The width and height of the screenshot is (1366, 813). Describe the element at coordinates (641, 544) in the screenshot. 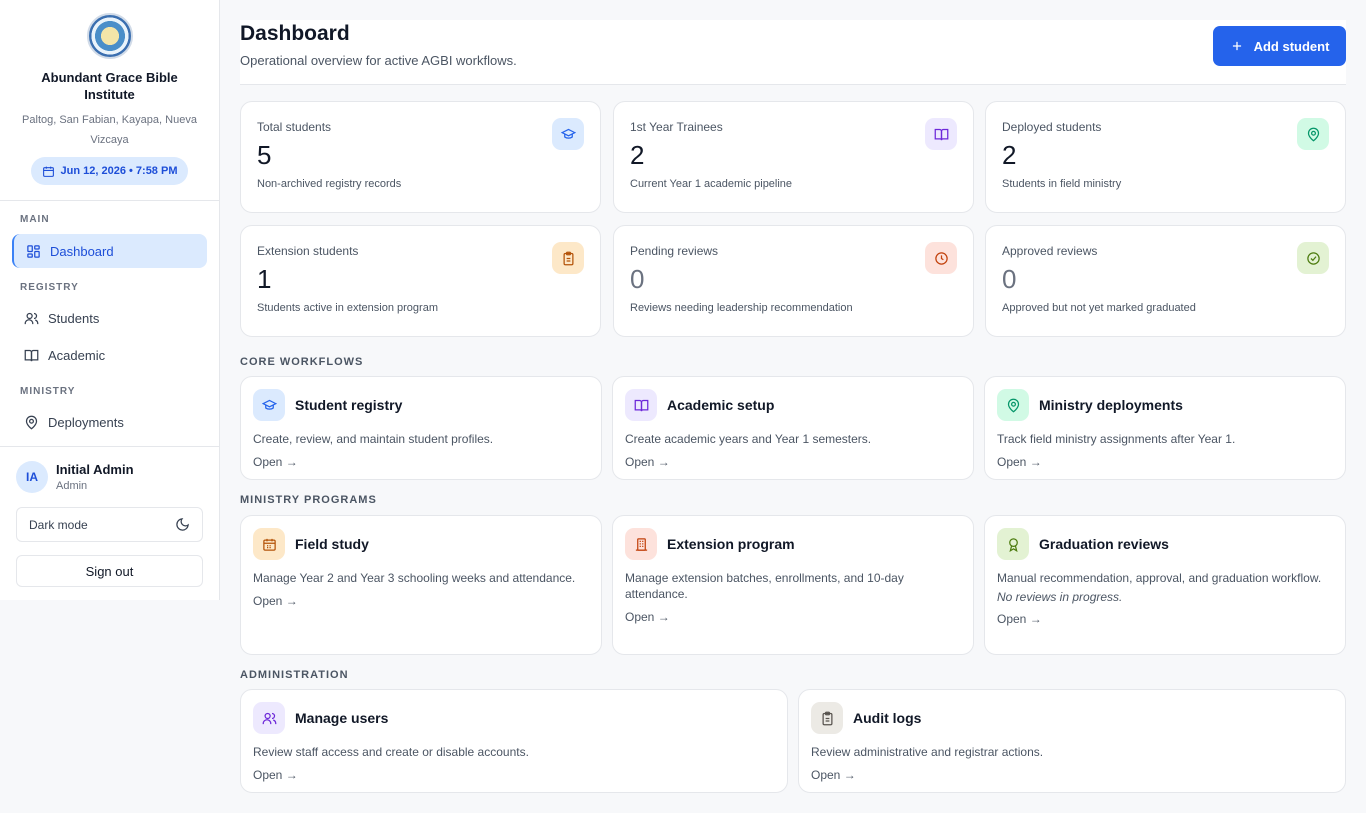

I see `building-icon` at that location.